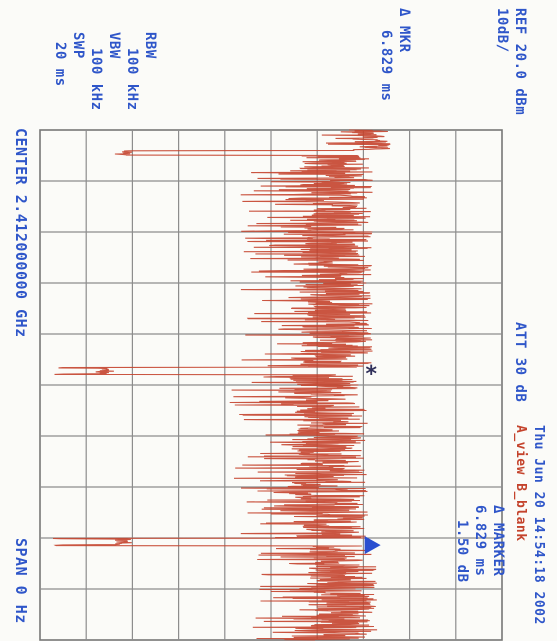  I want to click on vbw-value: 100 kHz, so click(96, 79).